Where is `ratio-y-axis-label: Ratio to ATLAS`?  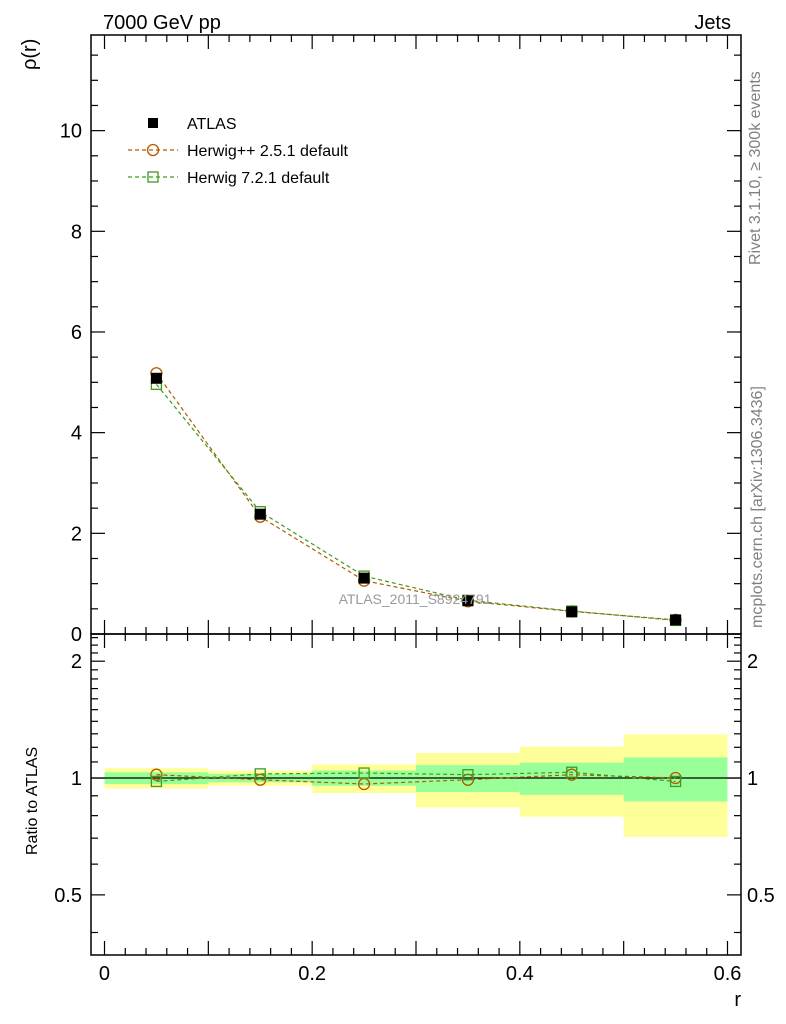 ratio-y-axis-label: Ratio to ATLAS is located at coordinates (32, 801).